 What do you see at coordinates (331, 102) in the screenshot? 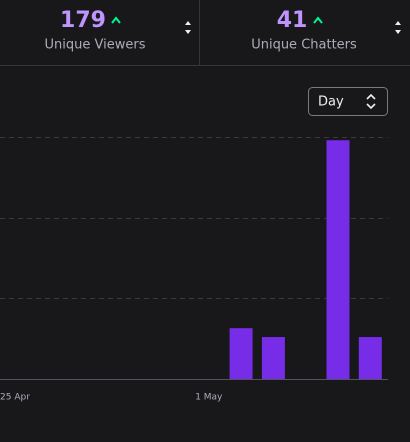
I see `select-text: Day` at bounding box center [331, 102].